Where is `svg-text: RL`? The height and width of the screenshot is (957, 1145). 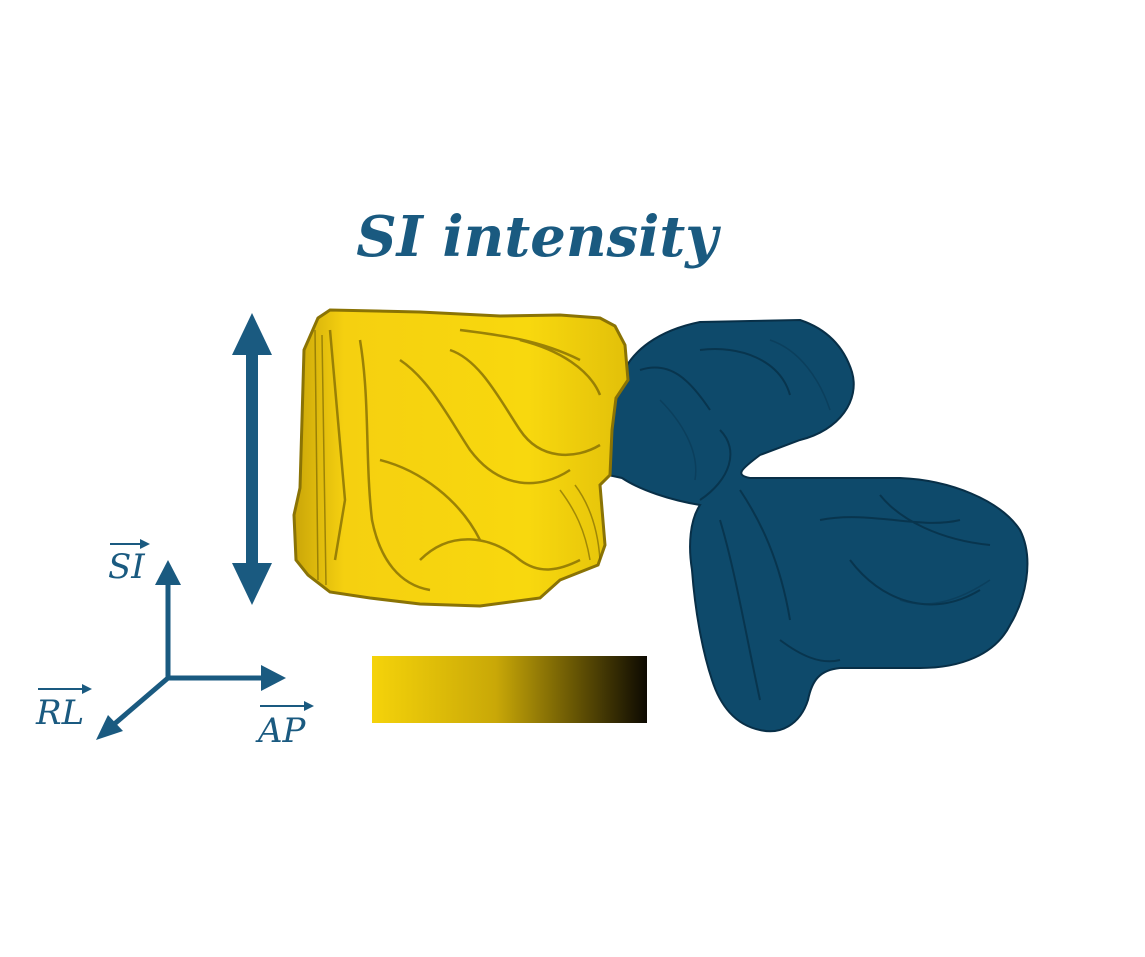 svg-text: RL is located at coordinates (59, 713).